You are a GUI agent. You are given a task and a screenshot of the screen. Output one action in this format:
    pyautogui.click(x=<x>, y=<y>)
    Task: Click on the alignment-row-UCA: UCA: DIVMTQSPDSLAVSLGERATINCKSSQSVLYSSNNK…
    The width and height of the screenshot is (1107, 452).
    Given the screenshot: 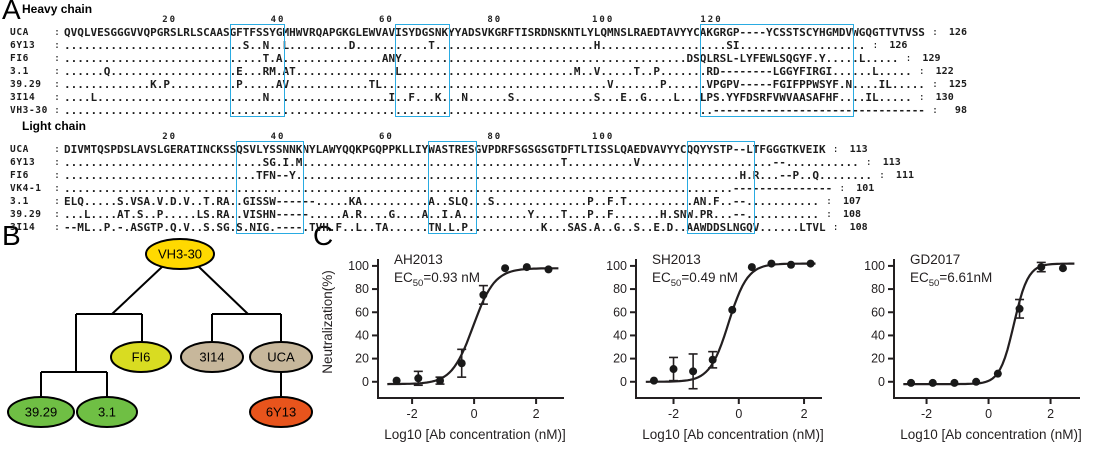 What is the action you would take?
    pyautogui.click(x=462, y=149)
    